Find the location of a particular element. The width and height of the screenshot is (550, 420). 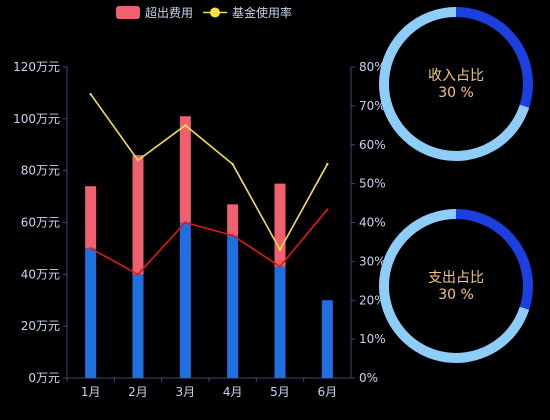

x-tick-label: 1月 is located at coordinates (91, 392).